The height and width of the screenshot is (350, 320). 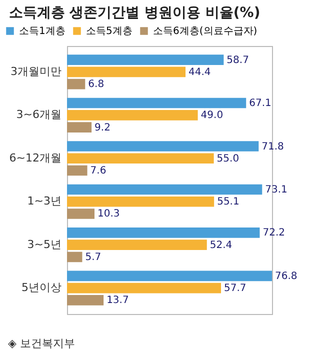 I want to click on text: ◈ 보건복지부, so click(x=42, y=343).